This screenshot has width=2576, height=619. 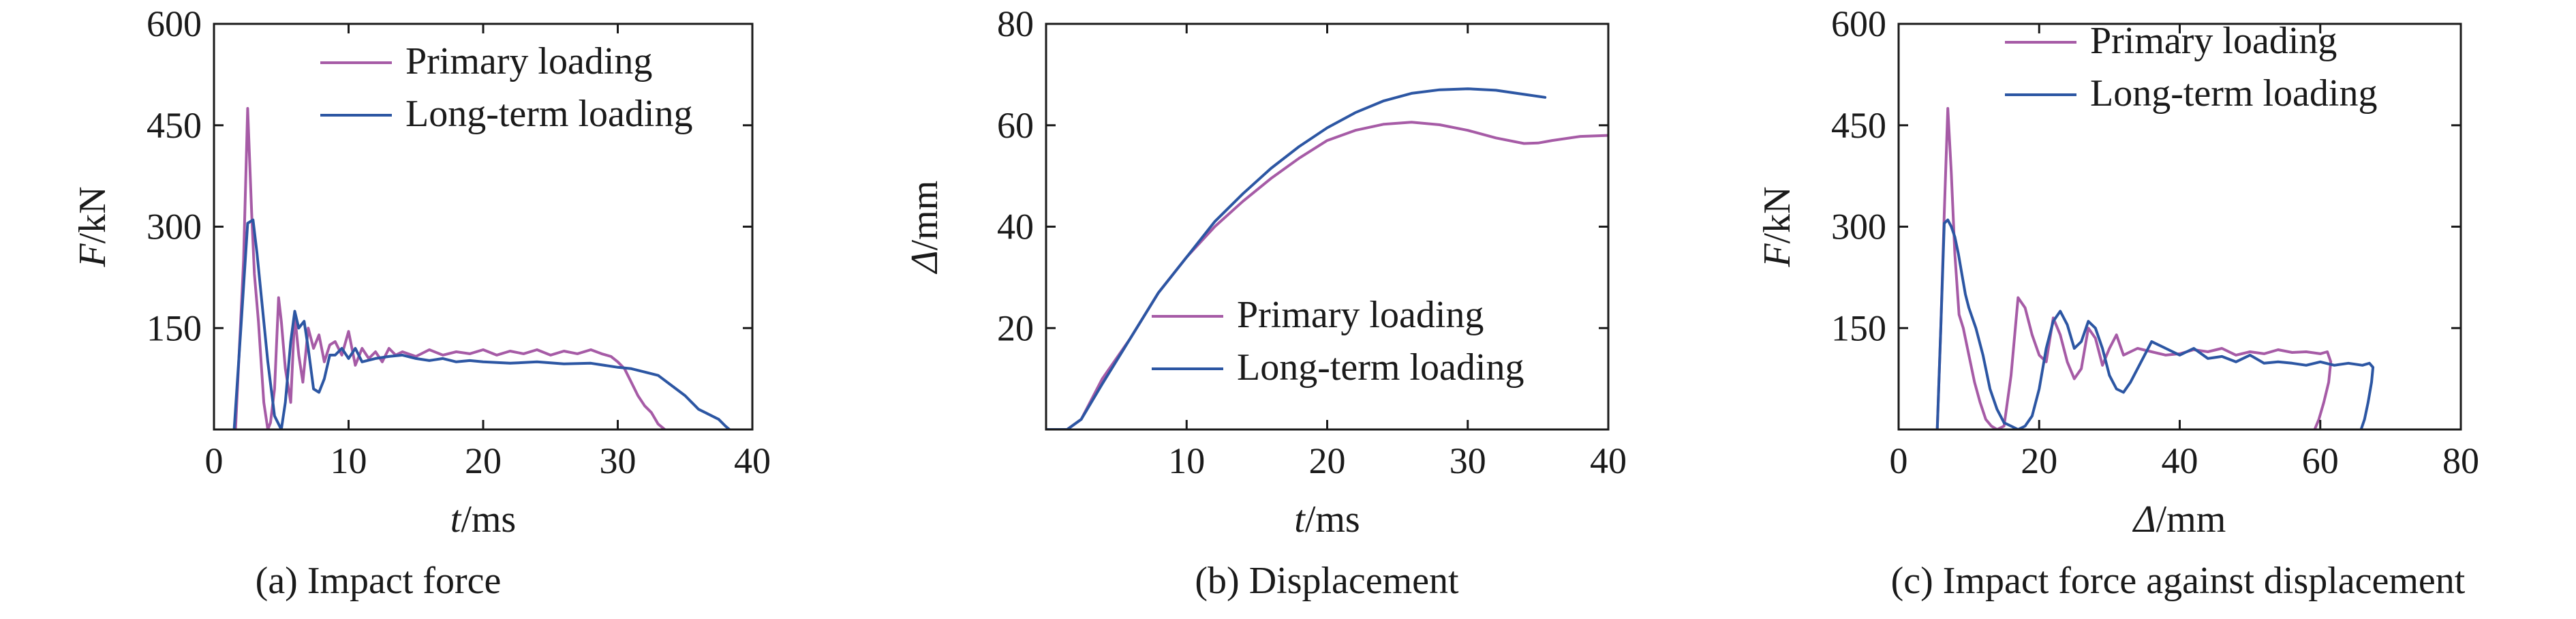 I want to click on y-tick-label: 80, so click(x=1015, y=23).